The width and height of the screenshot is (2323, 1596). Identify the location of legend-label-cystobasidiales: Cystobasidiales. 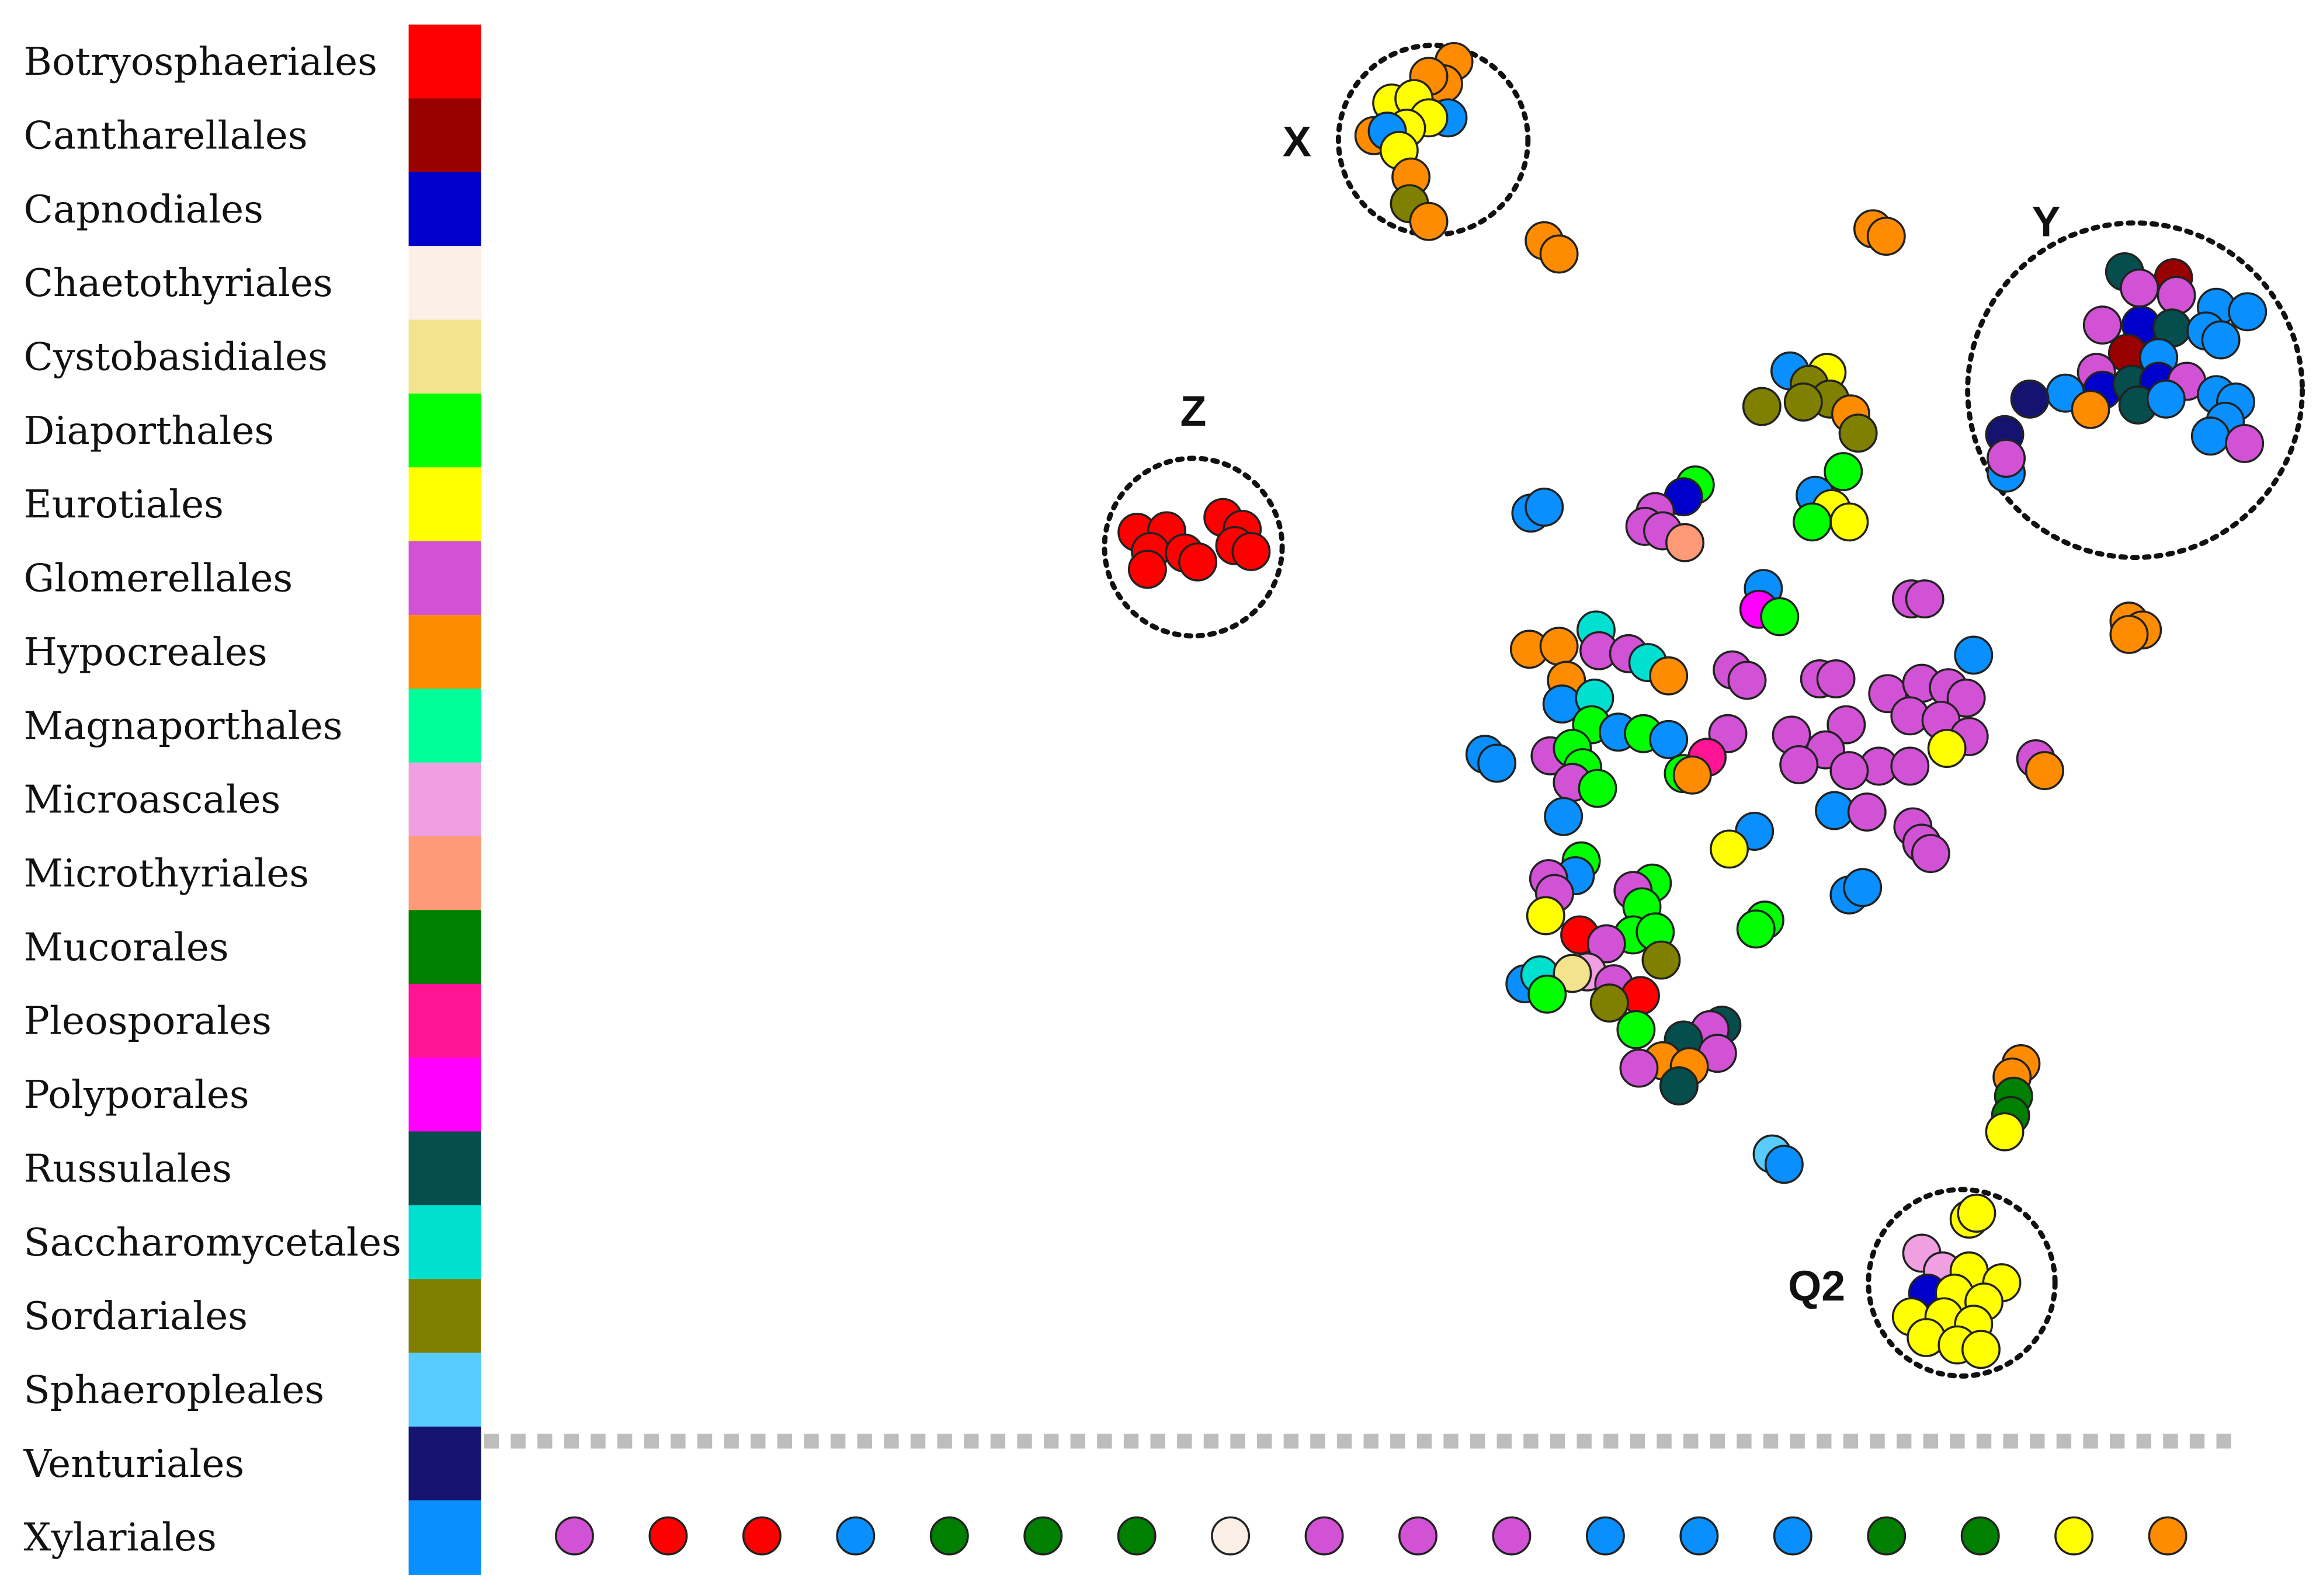
(176, 357).